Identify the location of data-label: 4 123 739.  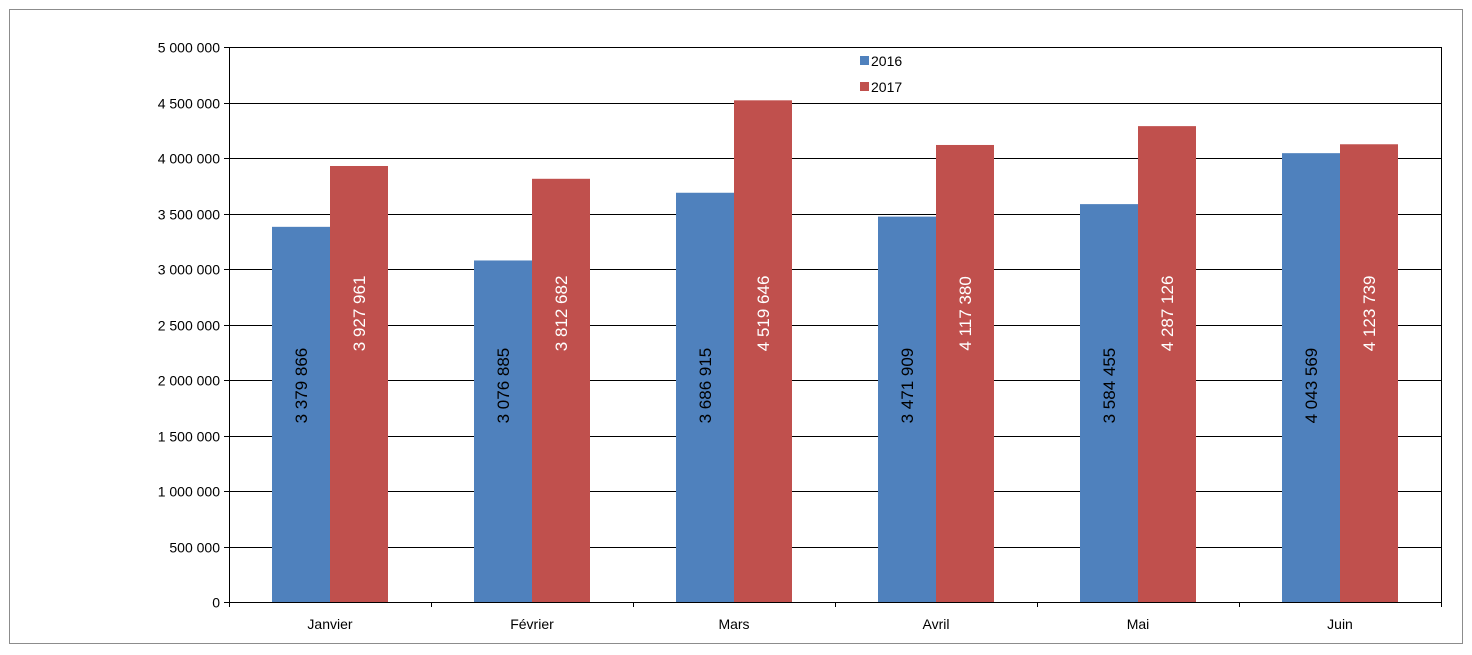
(1369, 314).